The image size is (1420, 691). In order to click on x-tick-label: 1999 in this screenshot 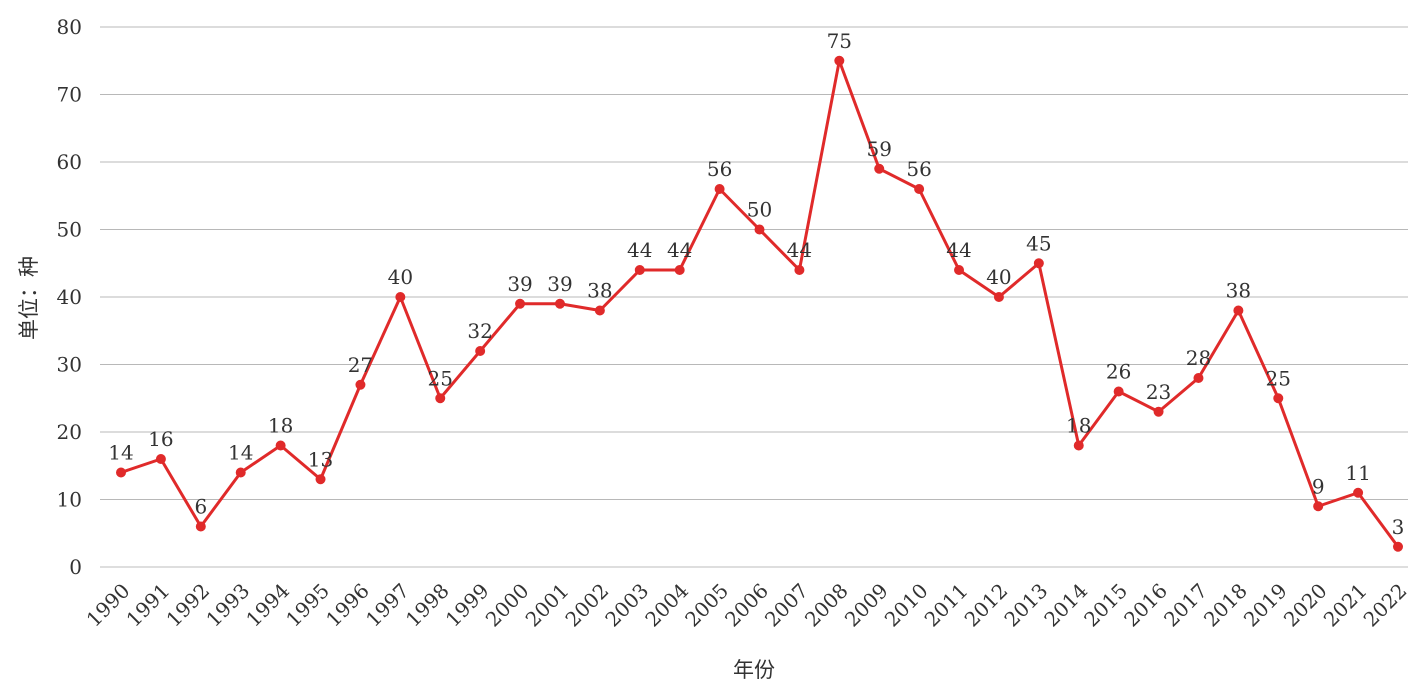, I will do `click(467, 605)`.